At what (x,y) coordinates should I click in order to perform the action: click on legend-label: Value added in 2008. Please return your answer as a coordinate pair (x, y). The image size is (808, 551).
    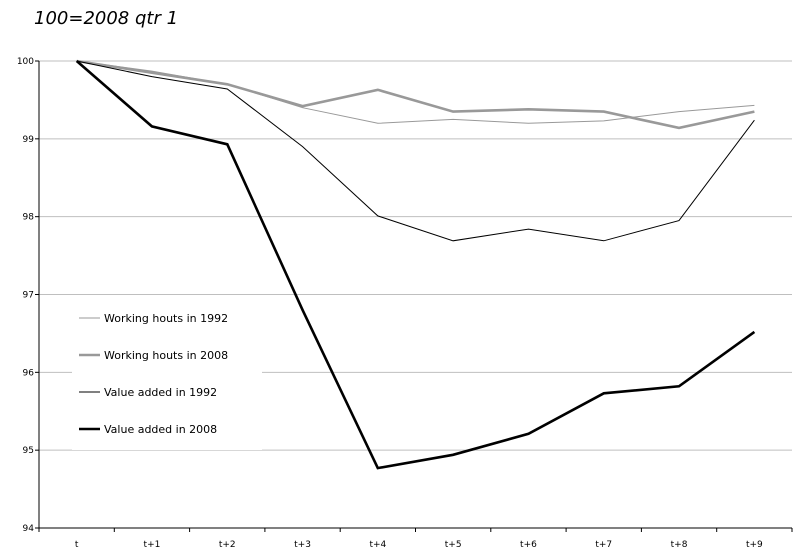
    Looking at the image, I should click on (160, 429).